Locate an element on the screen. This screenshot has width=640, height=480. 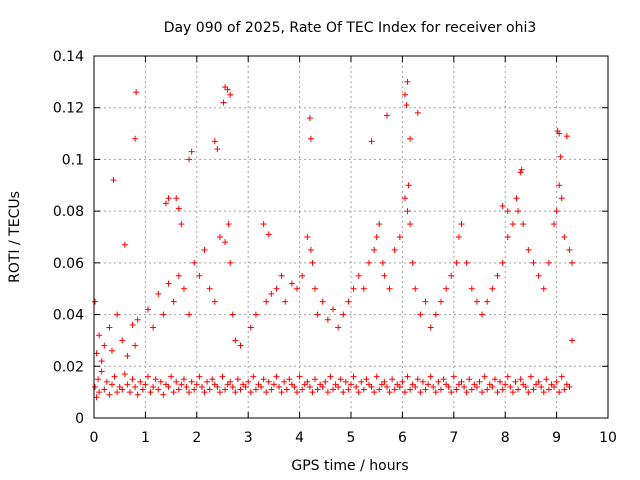
y-axis-label: ROTI / TECUs is located at coordinates (15, 237).